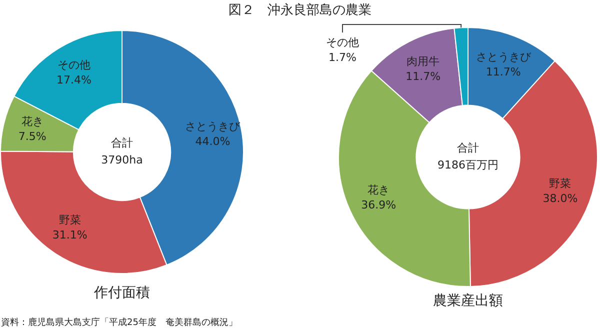 This screenshot has width=600, height=332. Describe the element at coordinates (70, 235) in the screenshot. I see `data-label: 31.1%` at that location.